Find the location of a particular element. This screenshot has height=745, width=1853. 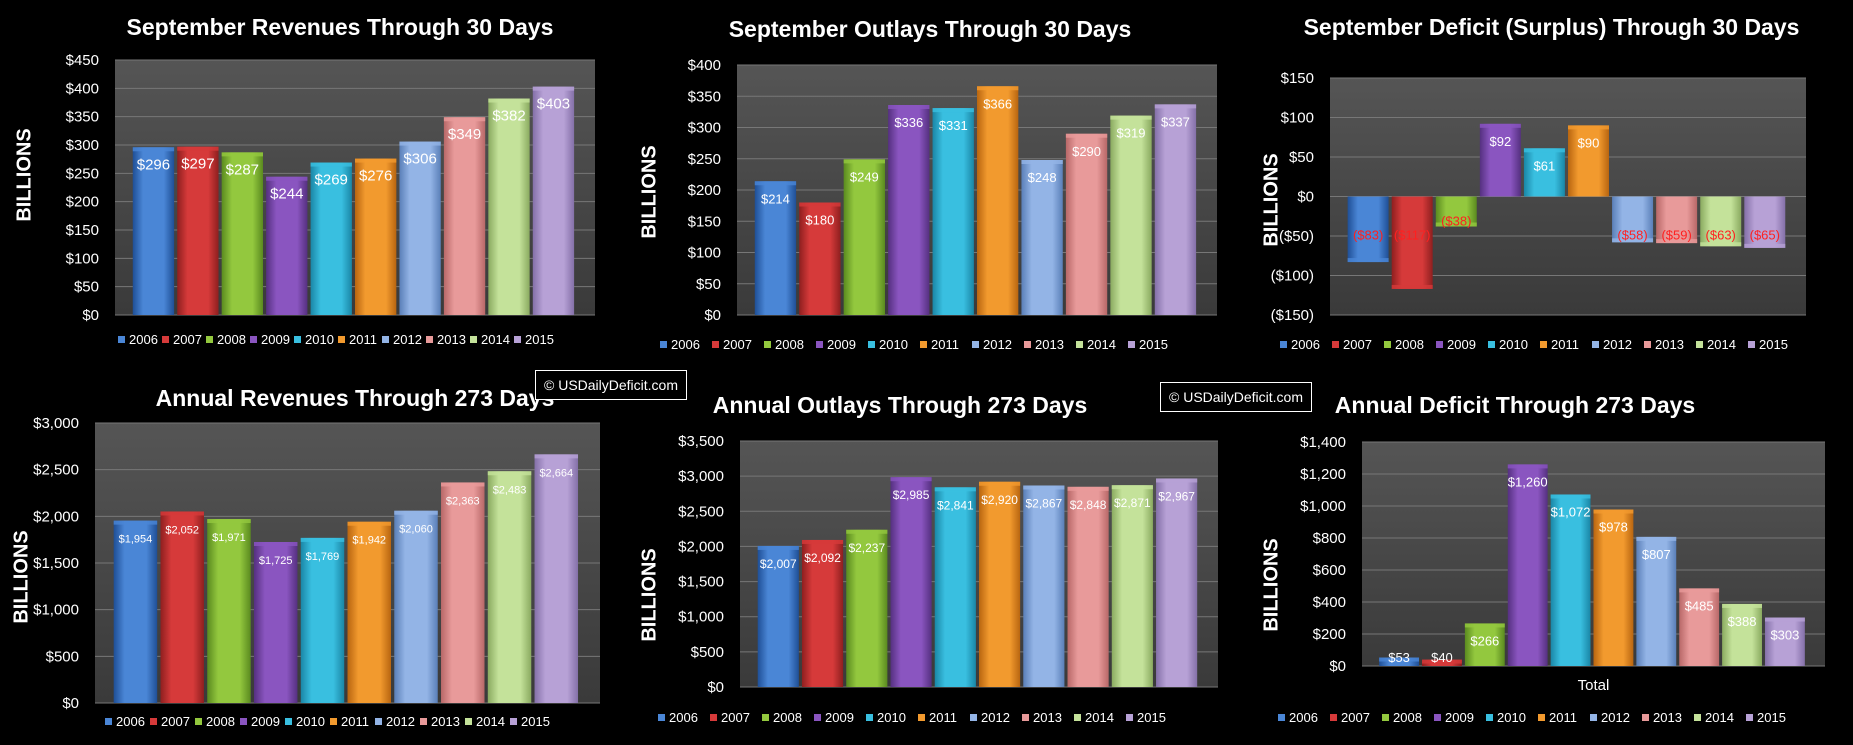

chart-title: Annual Revenues Through 273 Days is located at coordinates (355, 398).